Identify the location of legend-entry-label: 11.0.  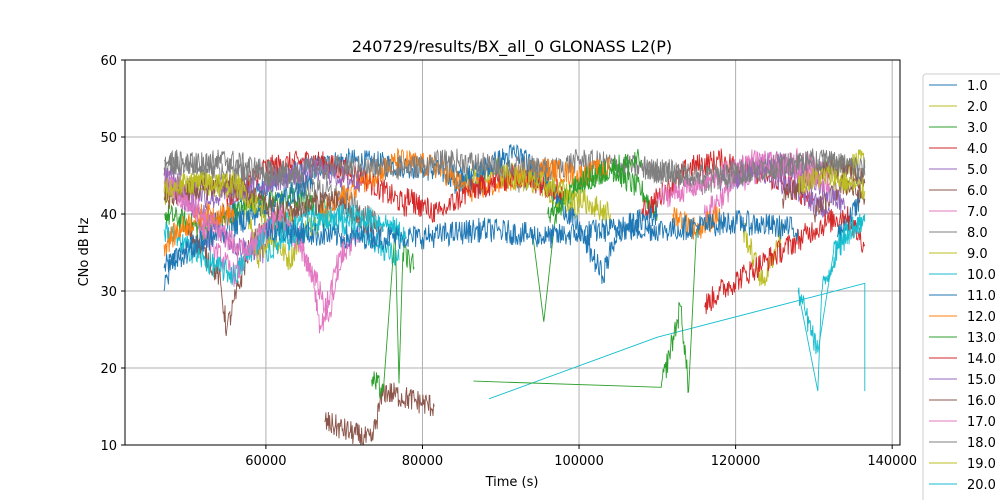
(981, 296).